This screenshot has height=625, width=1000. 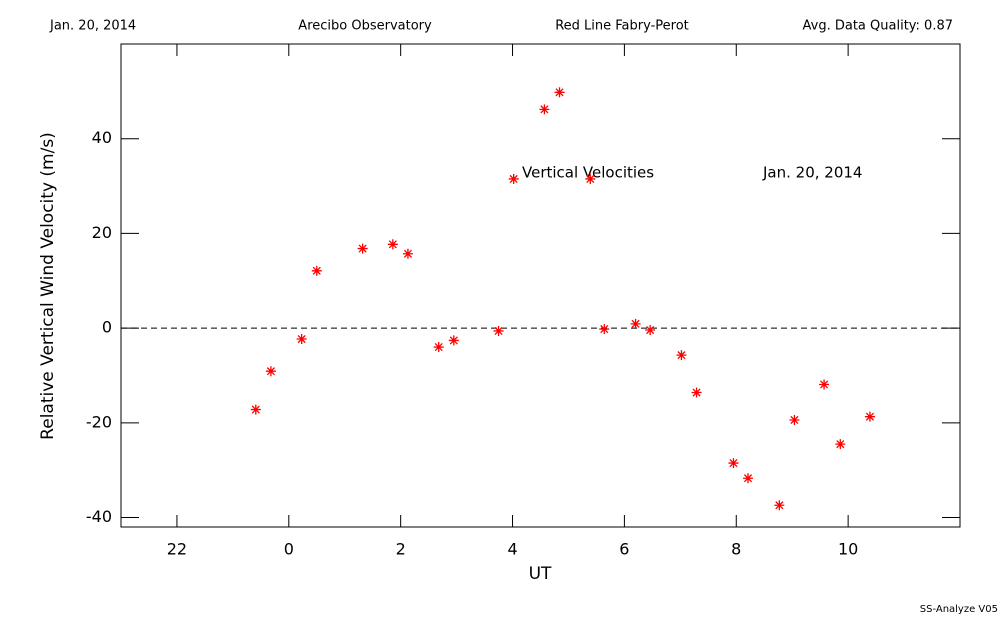 I want to click on x-tick-label: 10, so click(x=848, y=549).